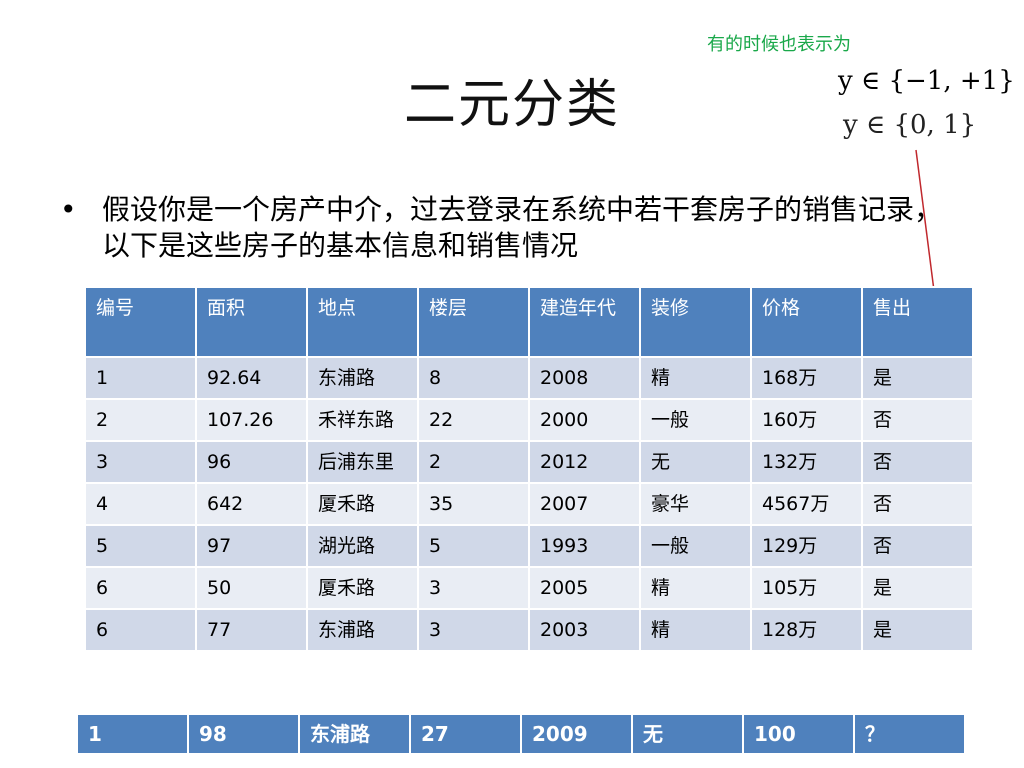  What do you see at coordinates (473, 378) in the screenshot?
I see `table-cell: 8` at bounding box center [473, 378].